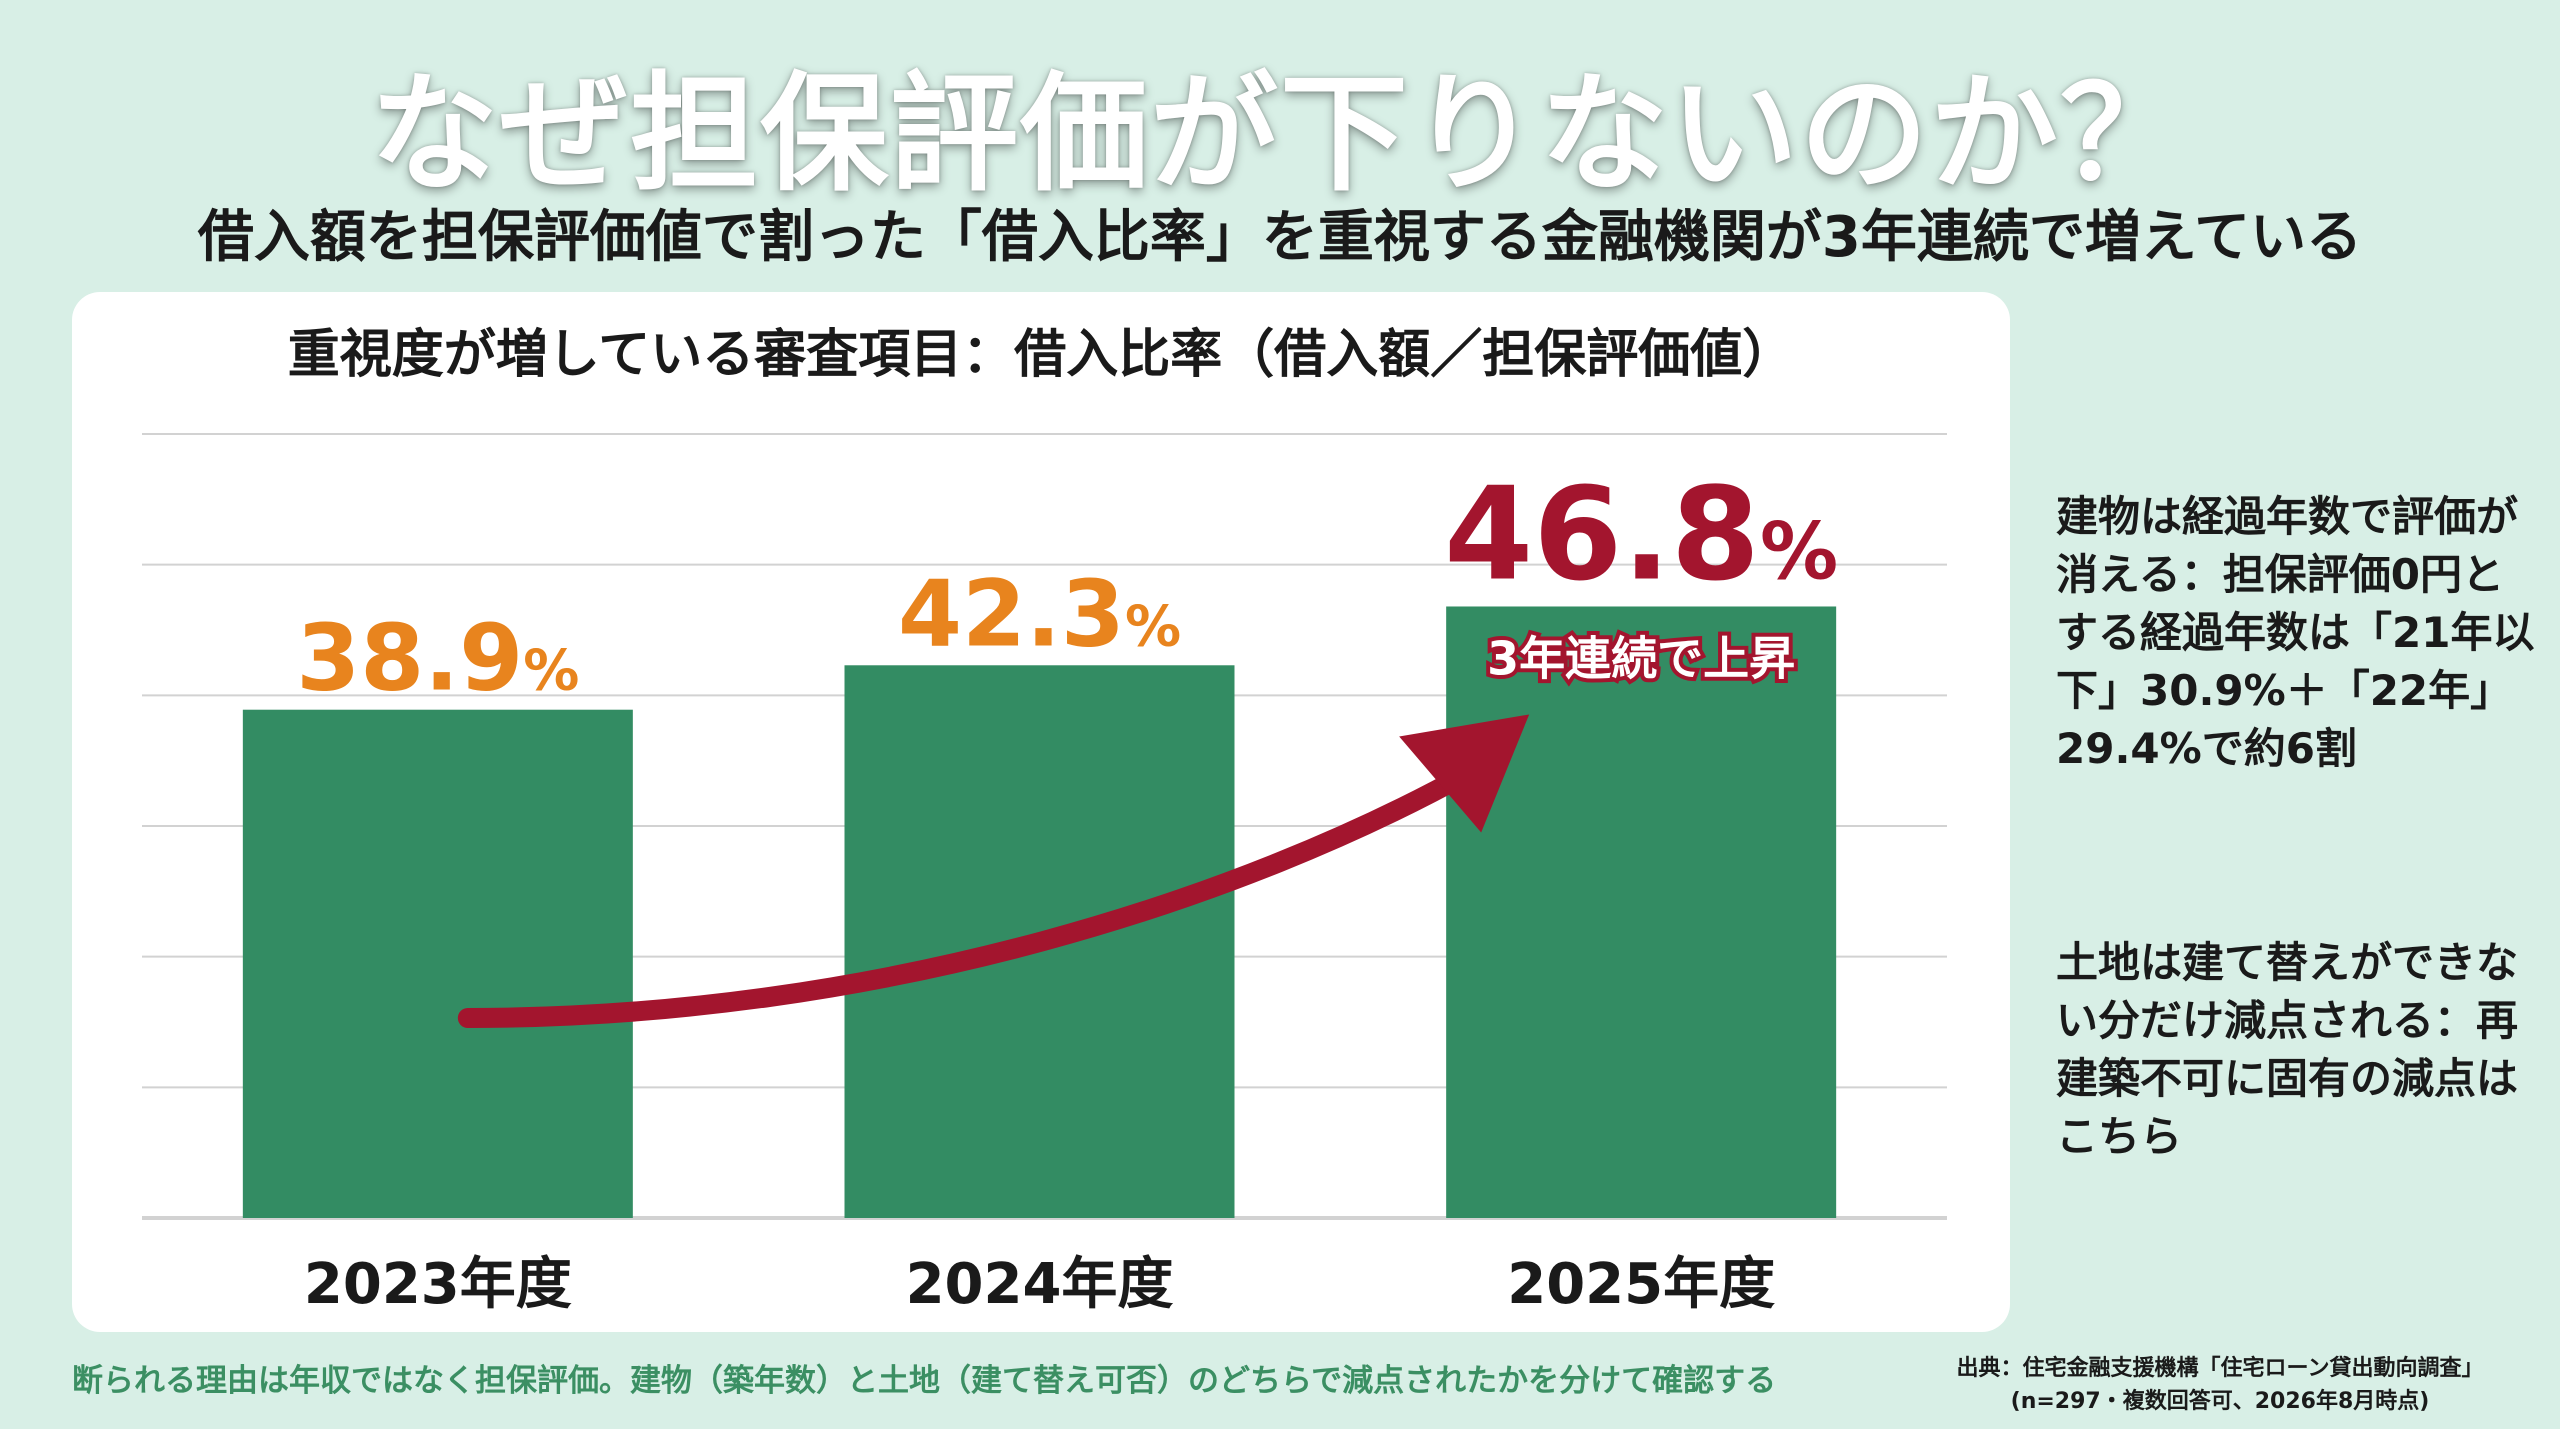  Describe the element at coordinates (437, 658) in the screenshot. I see `value-label-2023年度: 38.9%` at that location.